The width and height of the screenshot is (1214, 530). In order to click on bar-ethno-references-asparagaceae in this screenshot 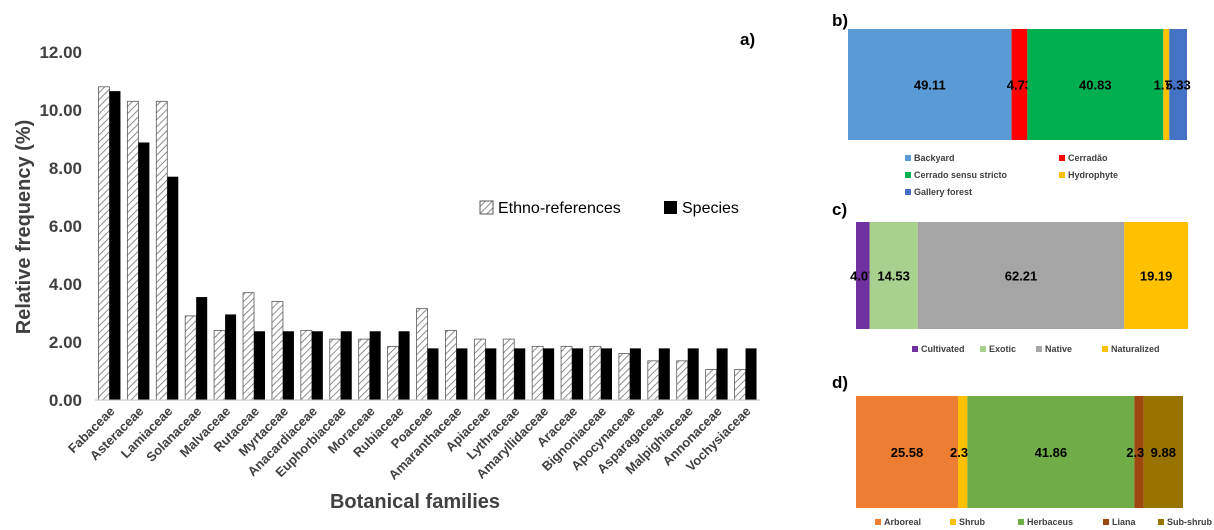, I will do `click(653, 380)`.